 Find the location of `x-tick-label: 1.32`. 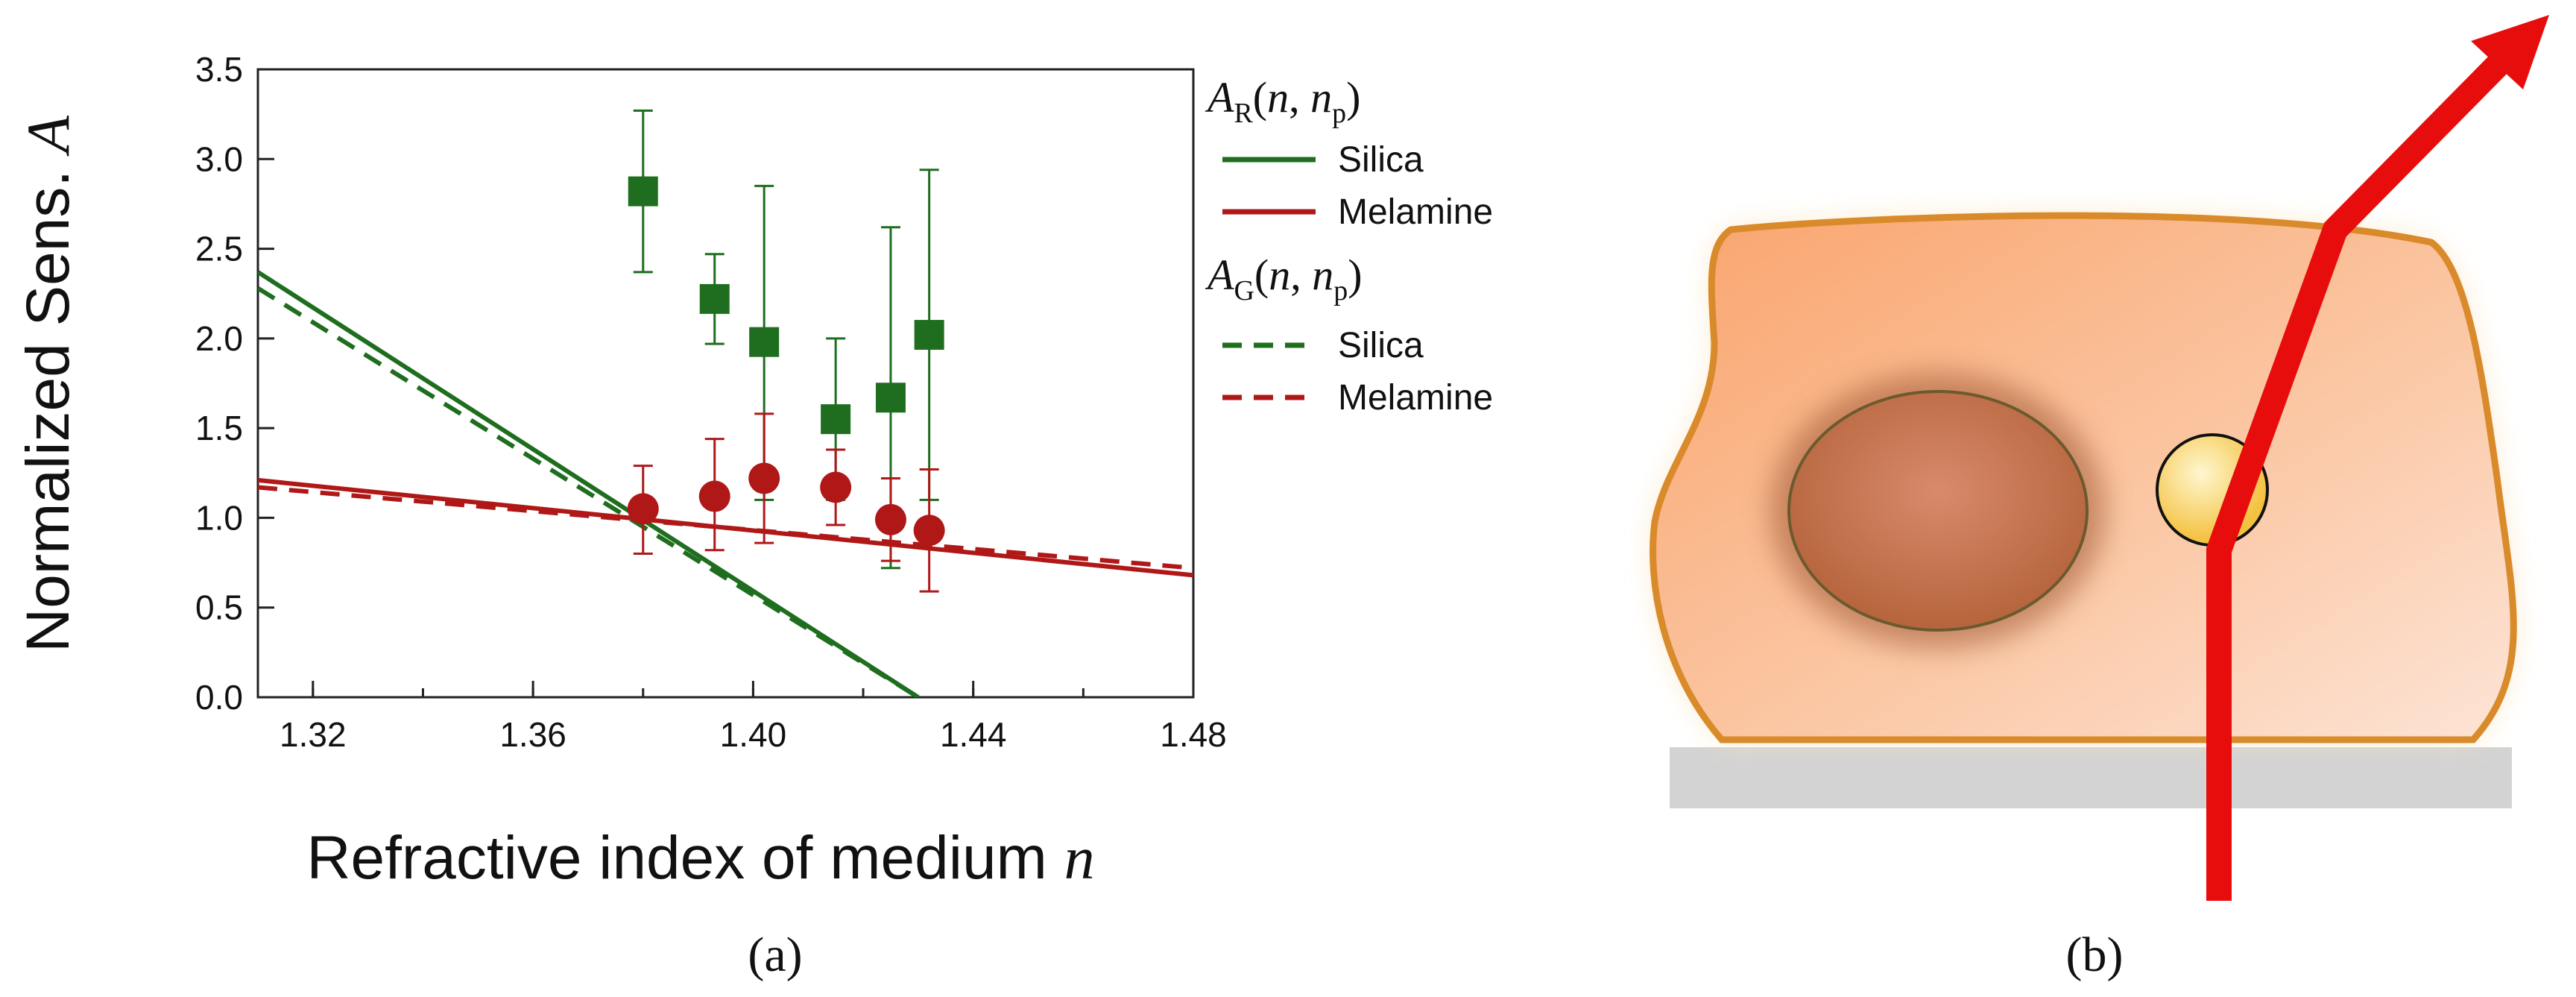

x-tick-label: 1.32 is located at coordinates (313, 734).